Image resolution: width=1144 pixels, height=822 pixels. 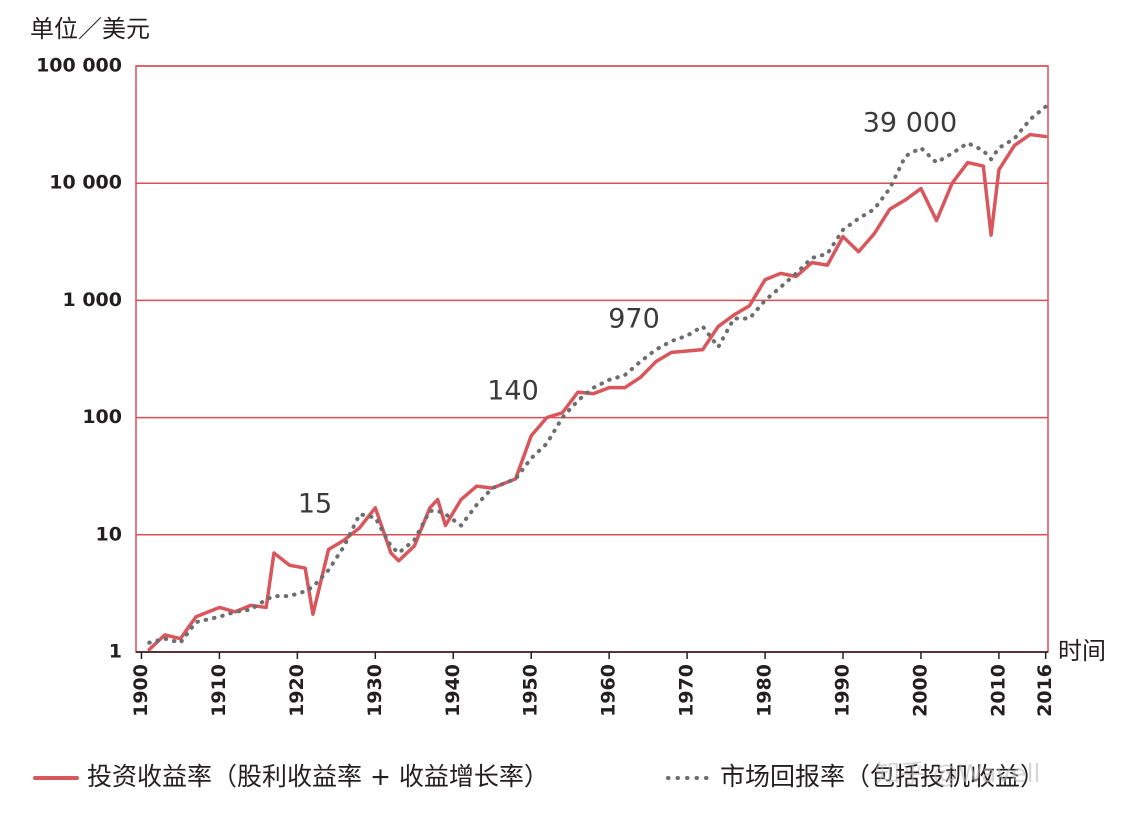 I want to click on y-tick-label: 1, so click(x=115, y=652).